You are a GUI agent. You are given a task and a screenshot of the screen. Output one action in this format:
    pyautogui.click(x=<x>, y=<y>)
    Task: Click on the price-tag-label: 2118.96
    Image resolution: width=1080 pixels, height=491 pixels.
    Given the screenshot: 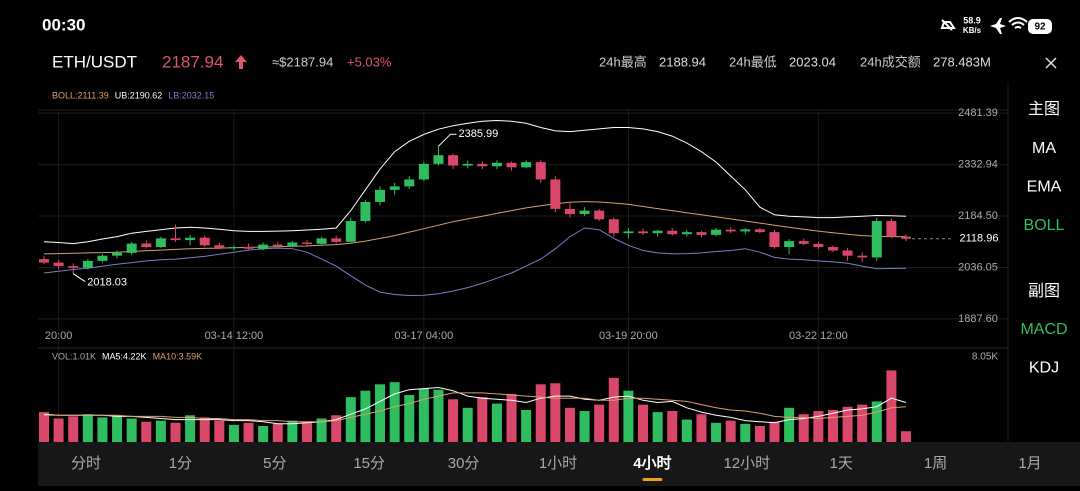 What is the action you would take?
    pyautogui.click(x=979, y=239)
    